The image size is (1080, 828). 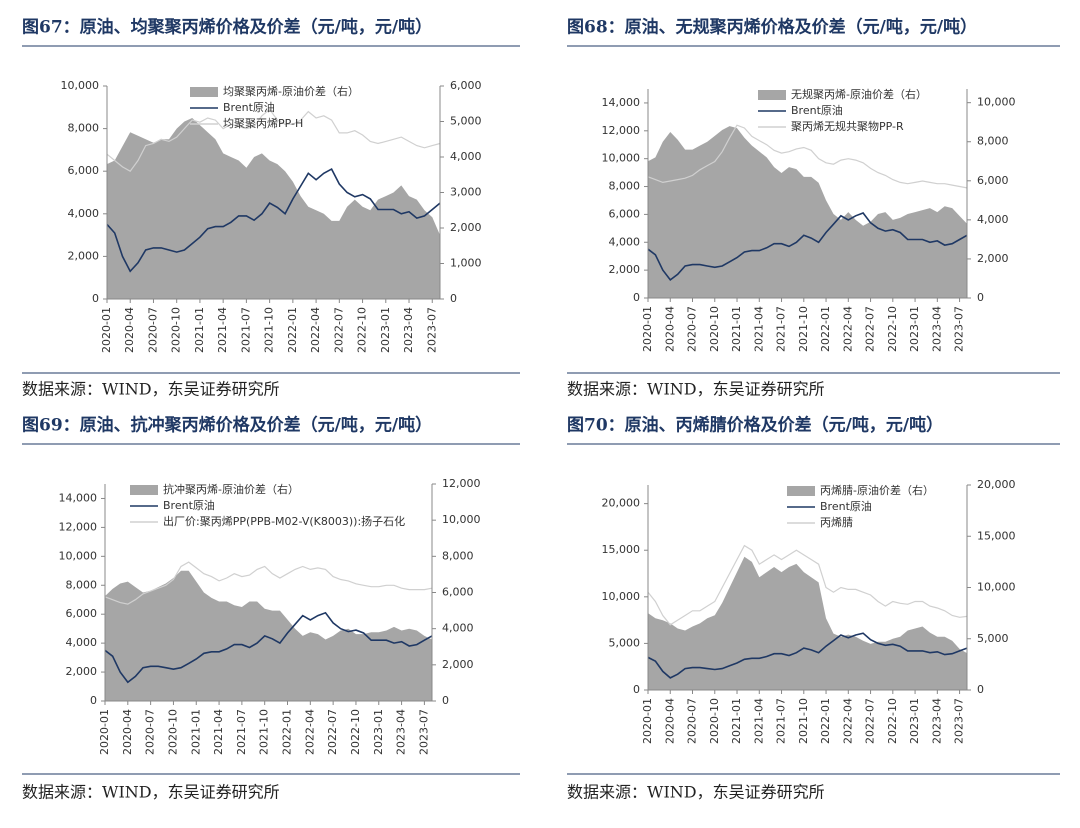 I want to click on legend-label: 出厂价:聚丙烯PP(PPB-M02-V(K8003)):扬子石化, so click(x=284, y=521).